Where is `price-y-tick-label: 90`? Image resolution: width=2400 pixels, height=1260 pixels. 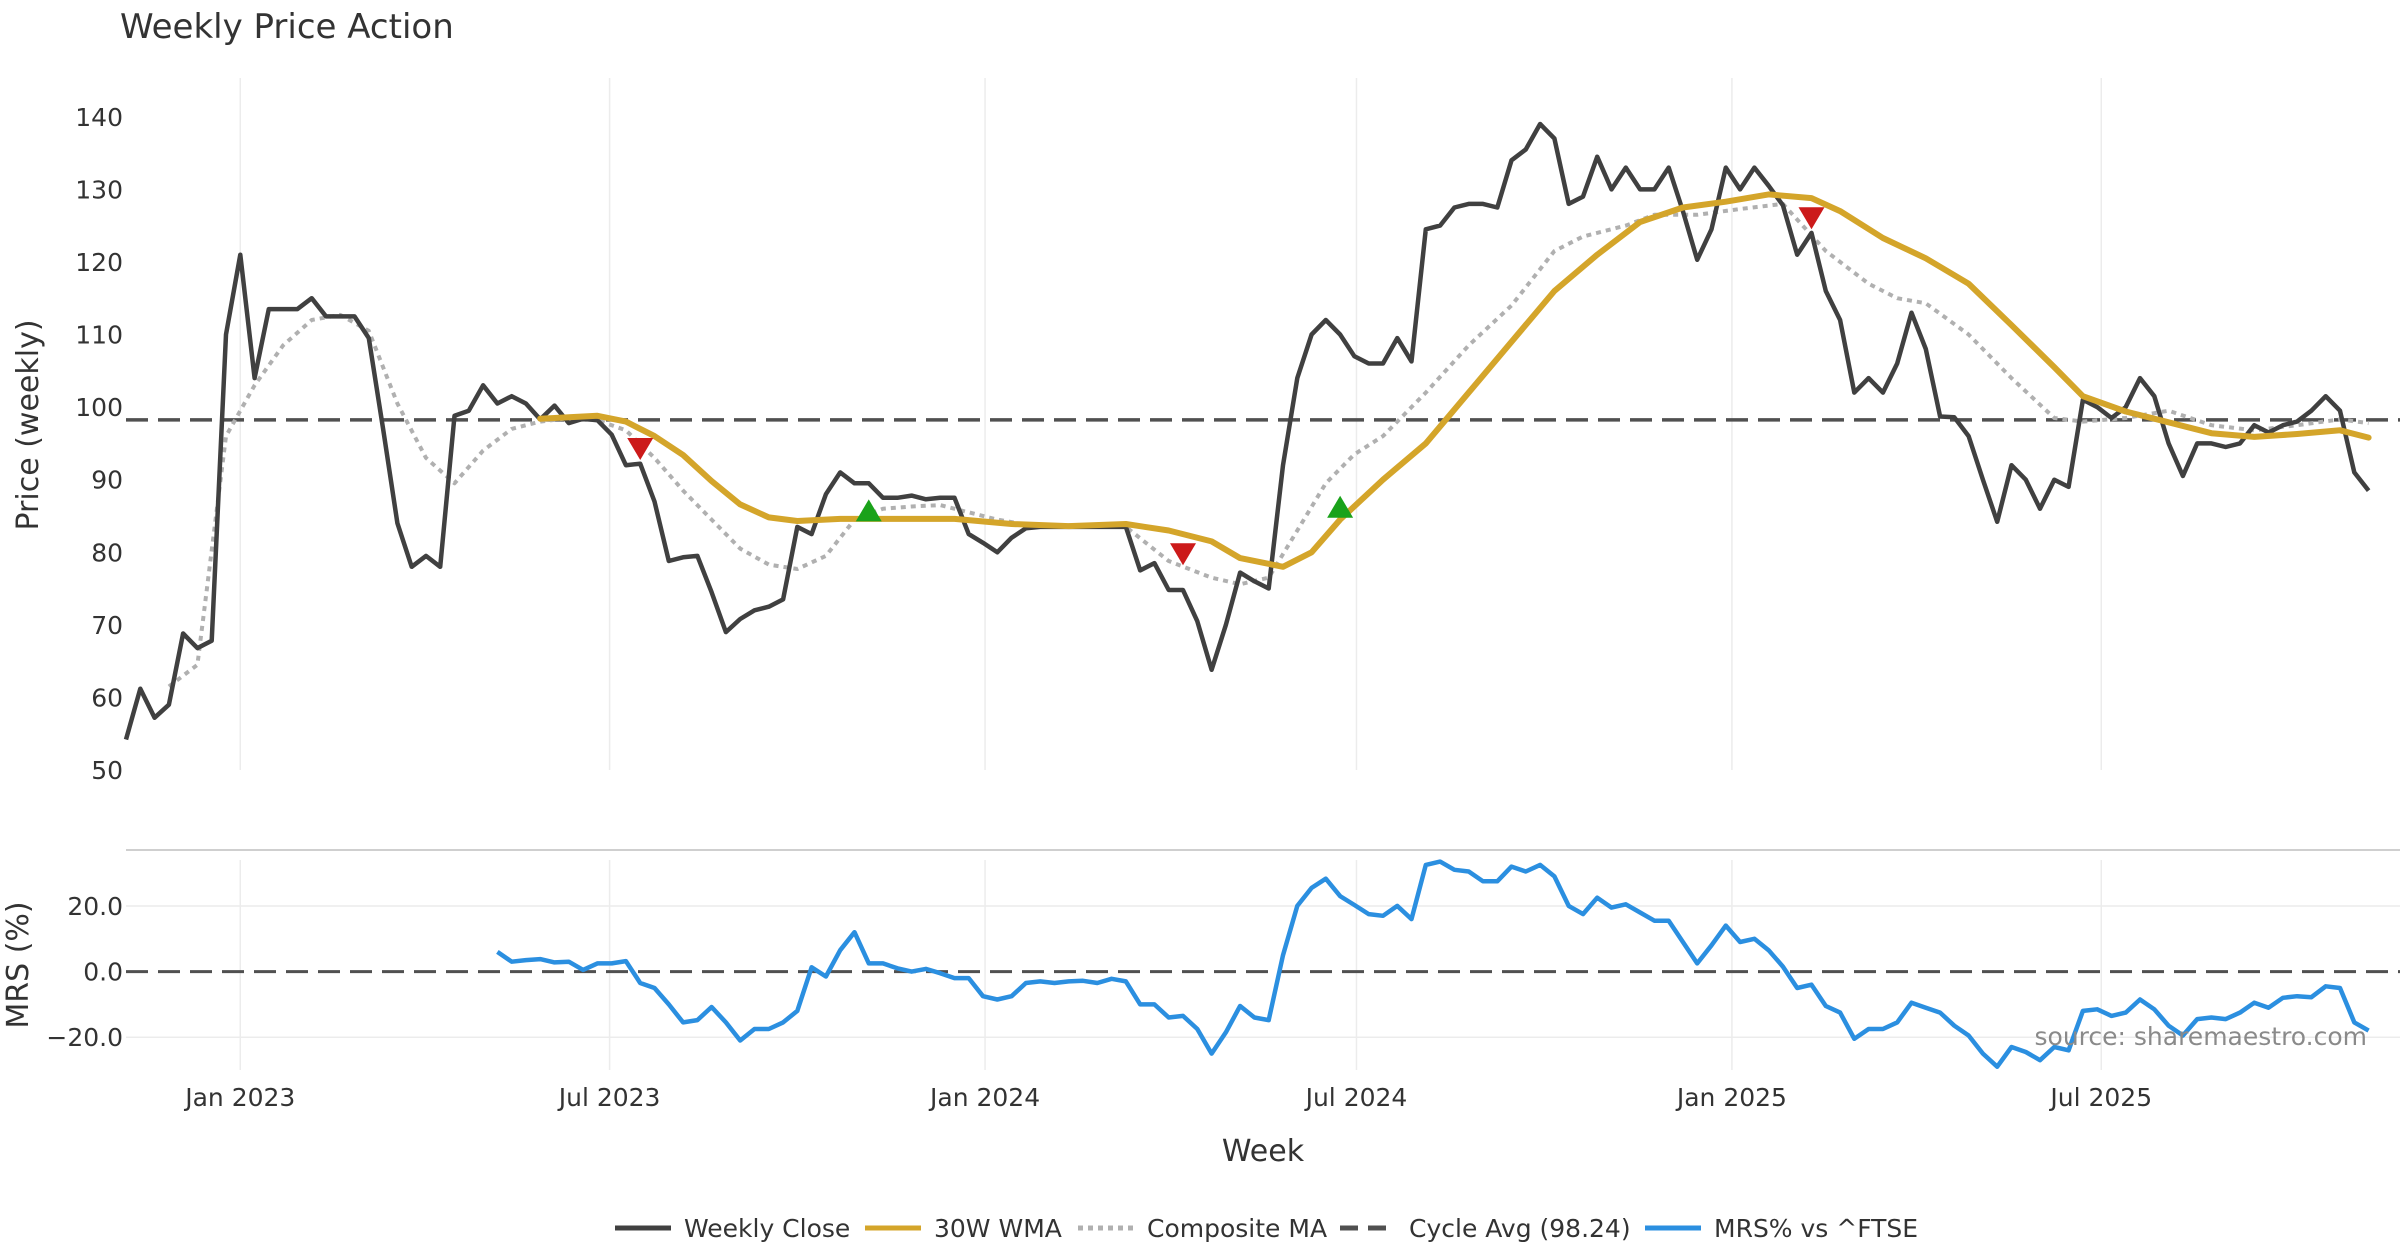 price-y-tick-label: 90 is located at coordinates (107, 480).